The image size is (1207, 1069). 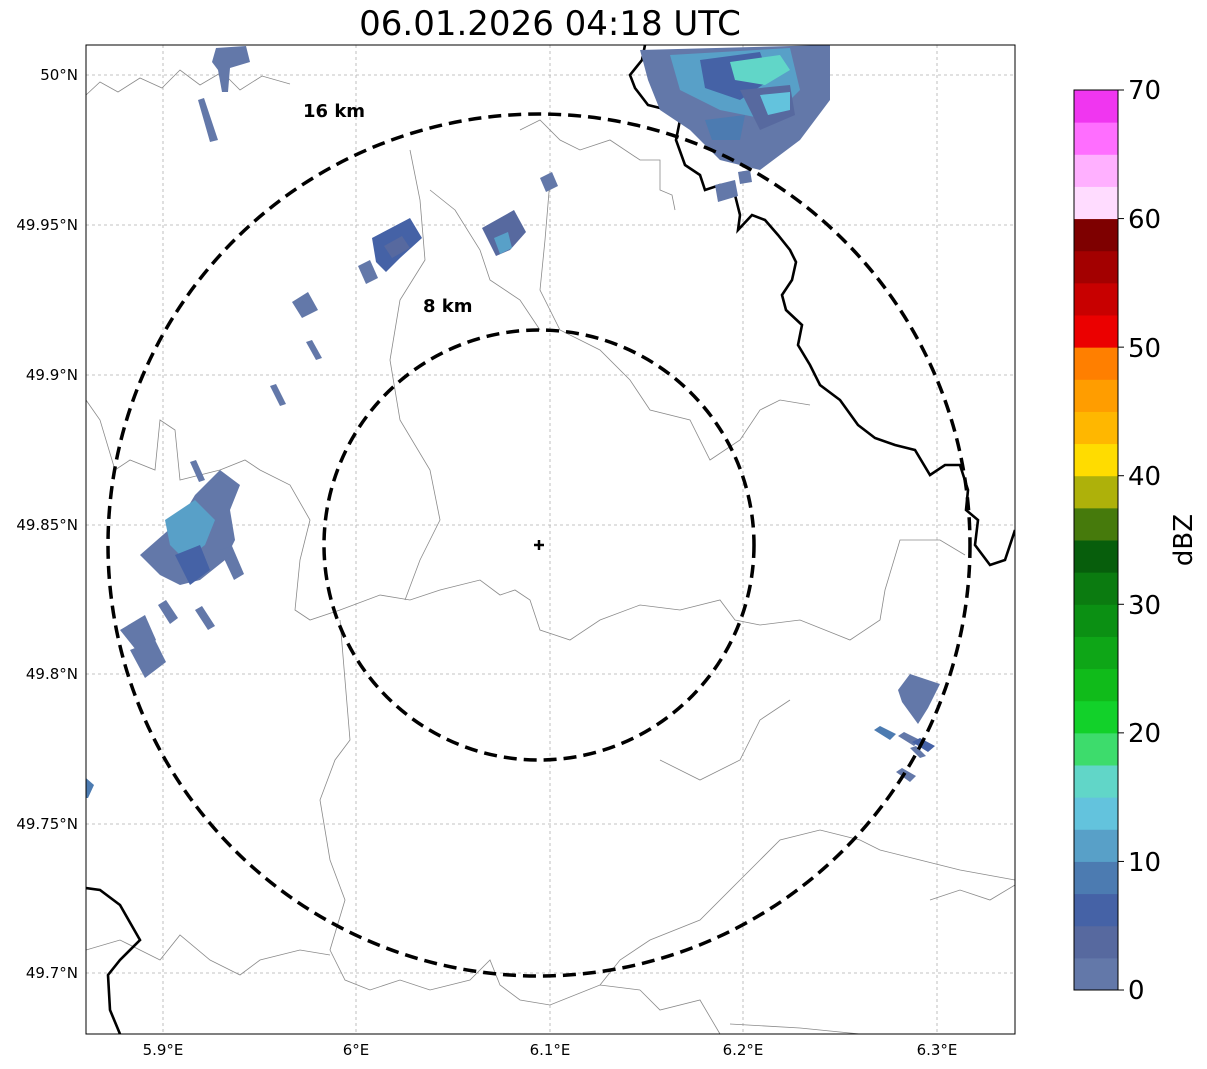 I want to click on x-tick-label: 6°E, so click(x=356, y=1050).